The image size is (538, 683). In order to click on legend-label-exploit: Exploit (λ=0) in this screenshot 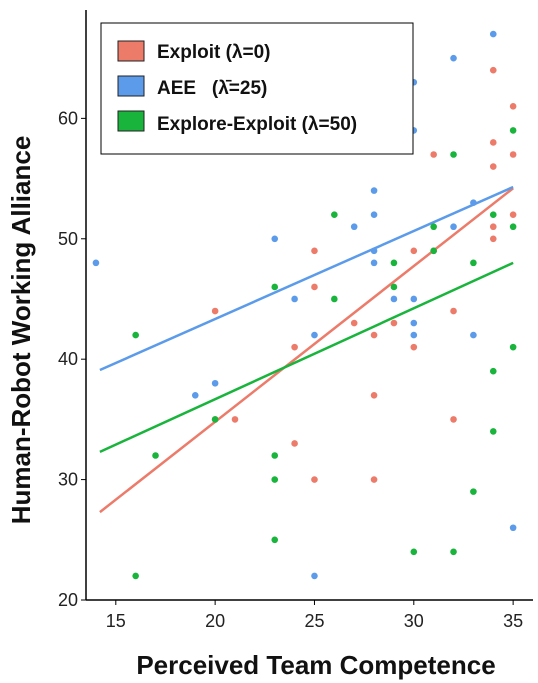, I will do `click(214, 52)`.